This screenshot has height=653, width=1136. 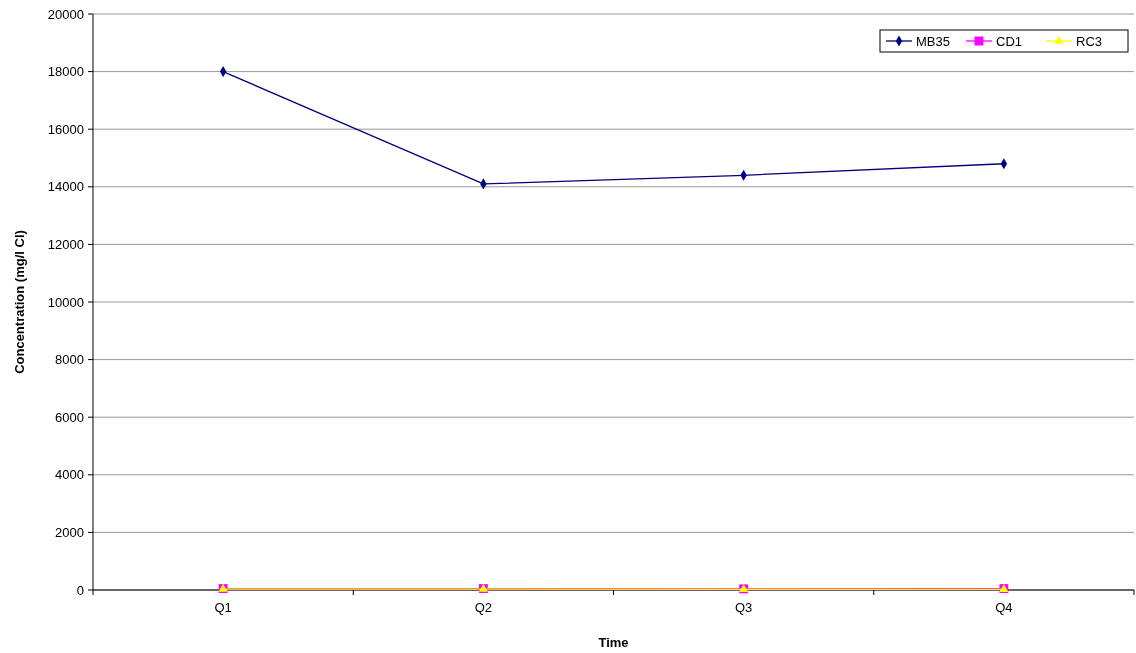 What do you see at coordinates (223, 607) in the screenshot?
I see `x-tick-label: Q1` at bounding box center [223, 607].